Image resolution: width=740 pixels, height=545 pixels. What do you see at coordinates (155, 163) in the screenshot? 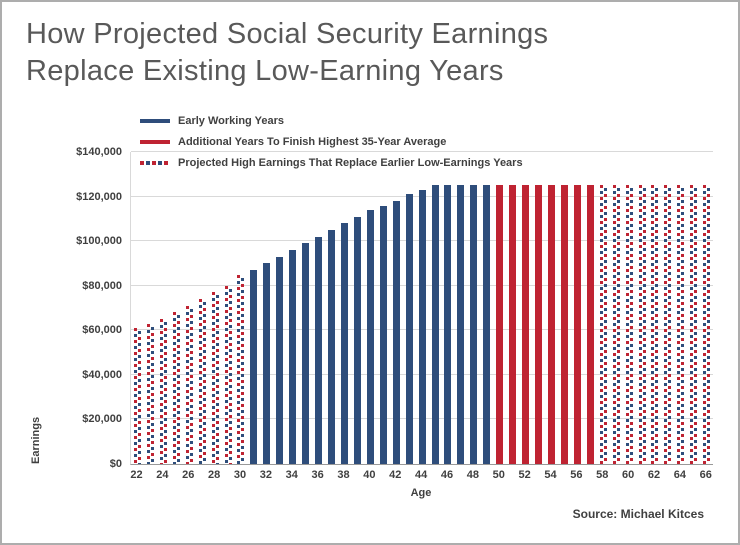
I see `legend-swatch-dashed` at bounding box center [155, 163].